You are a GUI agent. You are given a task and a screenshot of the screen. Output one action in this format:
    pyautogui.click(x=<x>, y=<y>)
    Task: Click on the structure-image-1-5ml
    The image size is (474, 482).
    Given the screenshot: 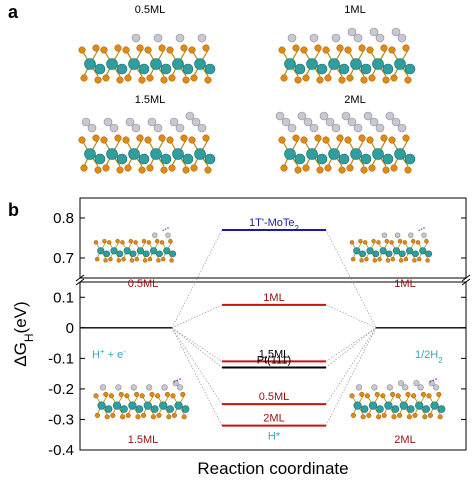 What is the action you would take?
    pyautogui.click(x=147, y=142)
    